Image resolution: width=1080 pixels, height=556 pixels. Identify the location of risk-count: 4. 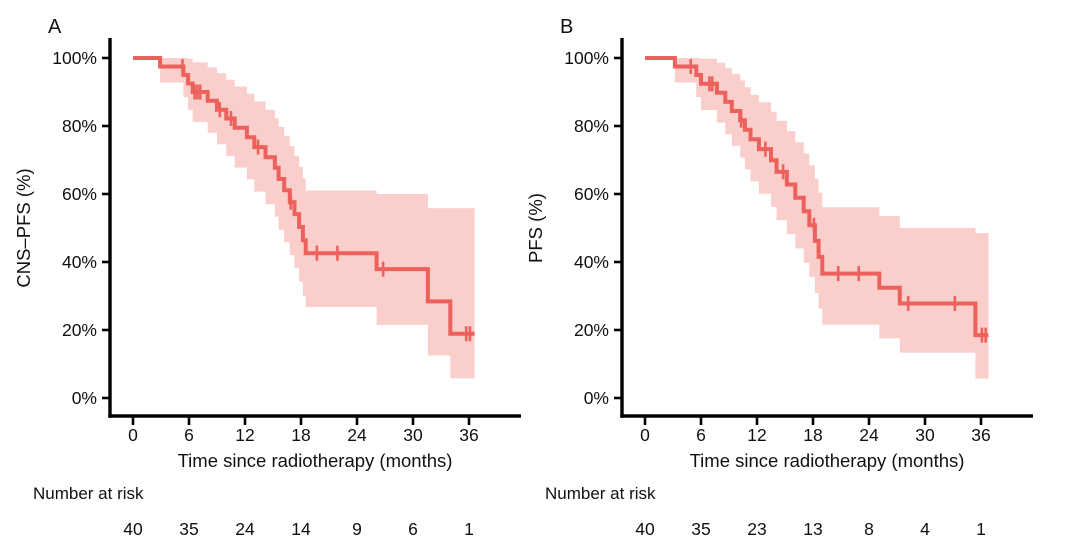
(925, 529).